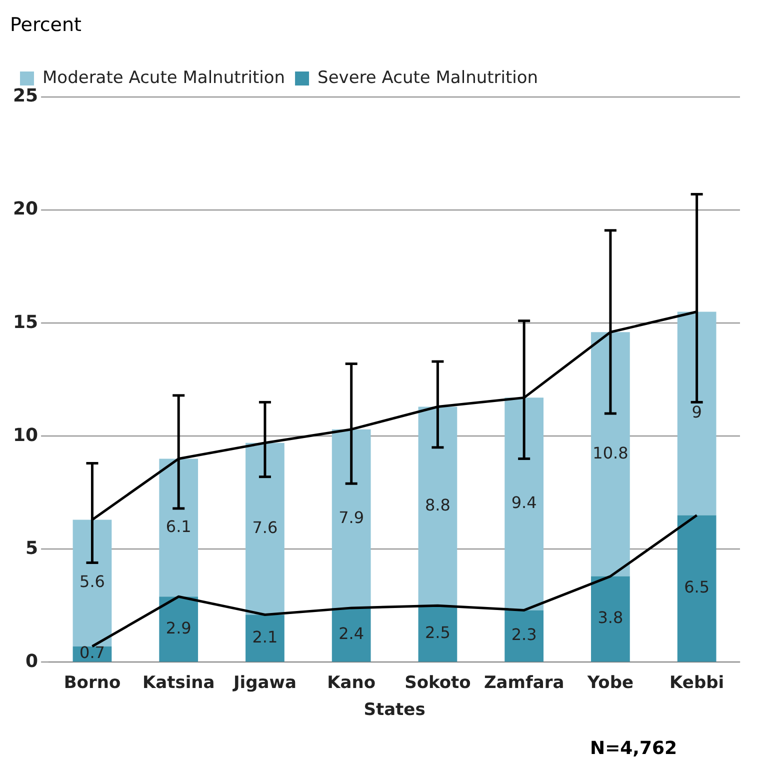  I want to click on x-tick-label: Kebbi, so click(697, 682).